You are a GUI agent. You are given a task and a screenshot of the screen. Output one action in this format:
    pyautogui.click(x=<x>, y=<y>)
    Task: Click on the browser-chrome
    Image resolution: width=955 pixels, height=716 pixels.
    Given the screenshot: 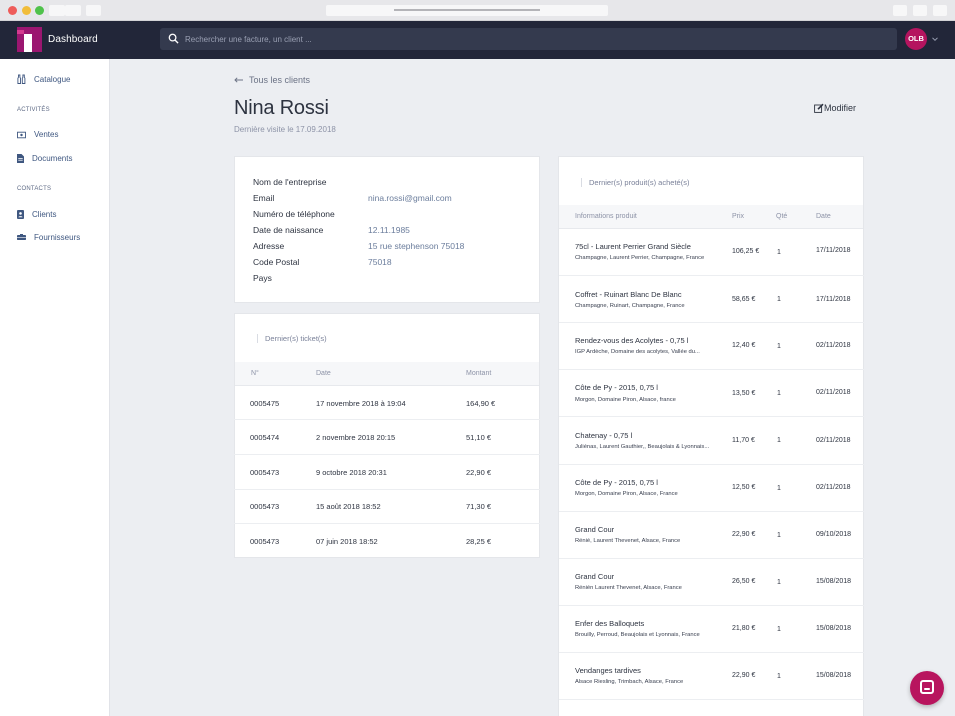 What is the action you would take?
    pyautogui.click(x=477, y=10)
    